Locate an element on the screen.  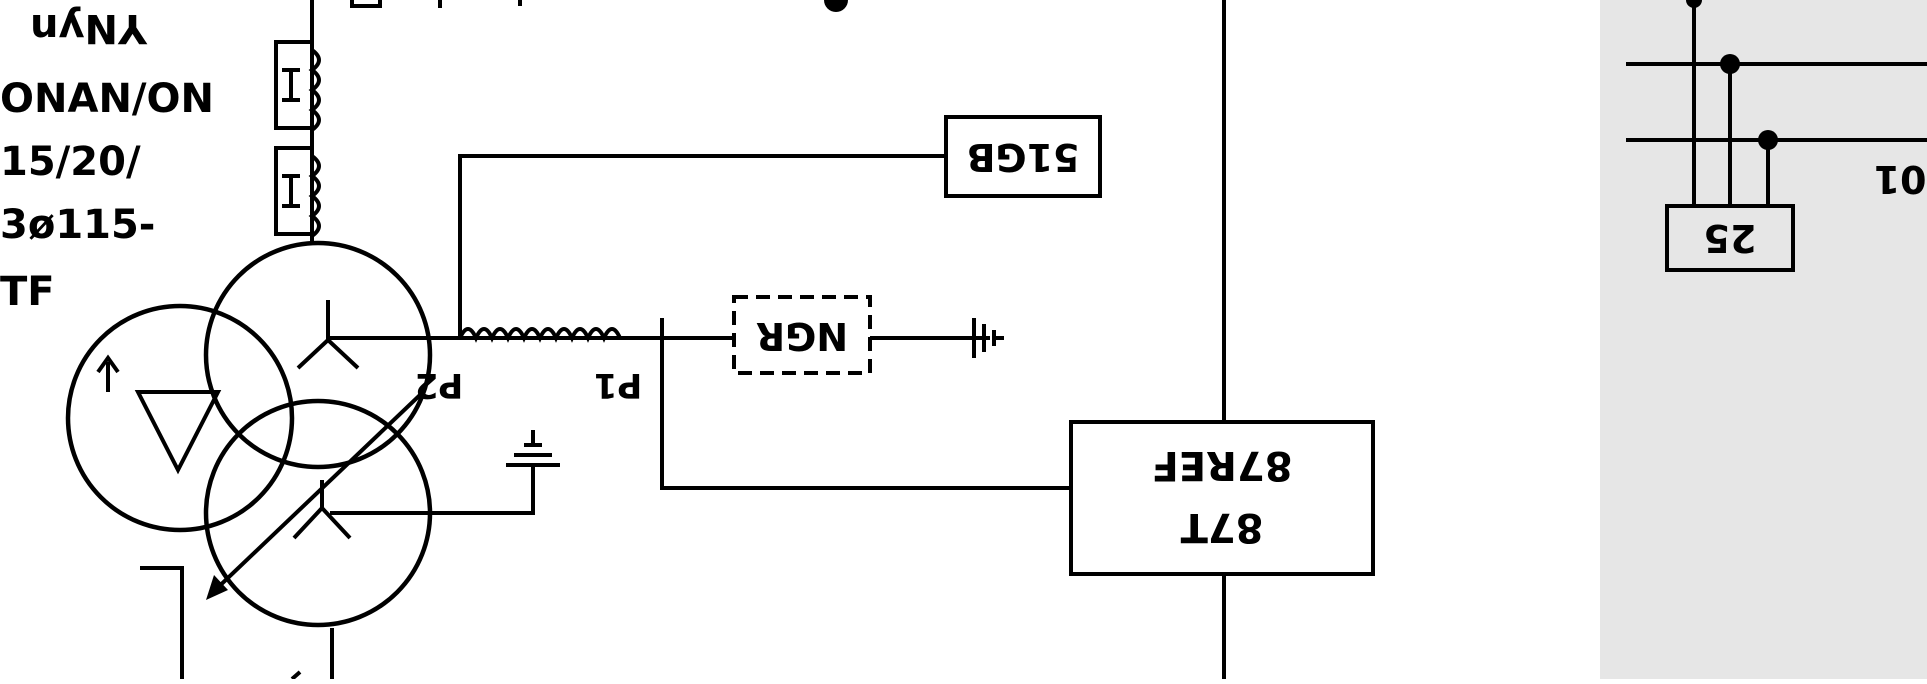
delta-arrow is located at coordinates (108, 375).